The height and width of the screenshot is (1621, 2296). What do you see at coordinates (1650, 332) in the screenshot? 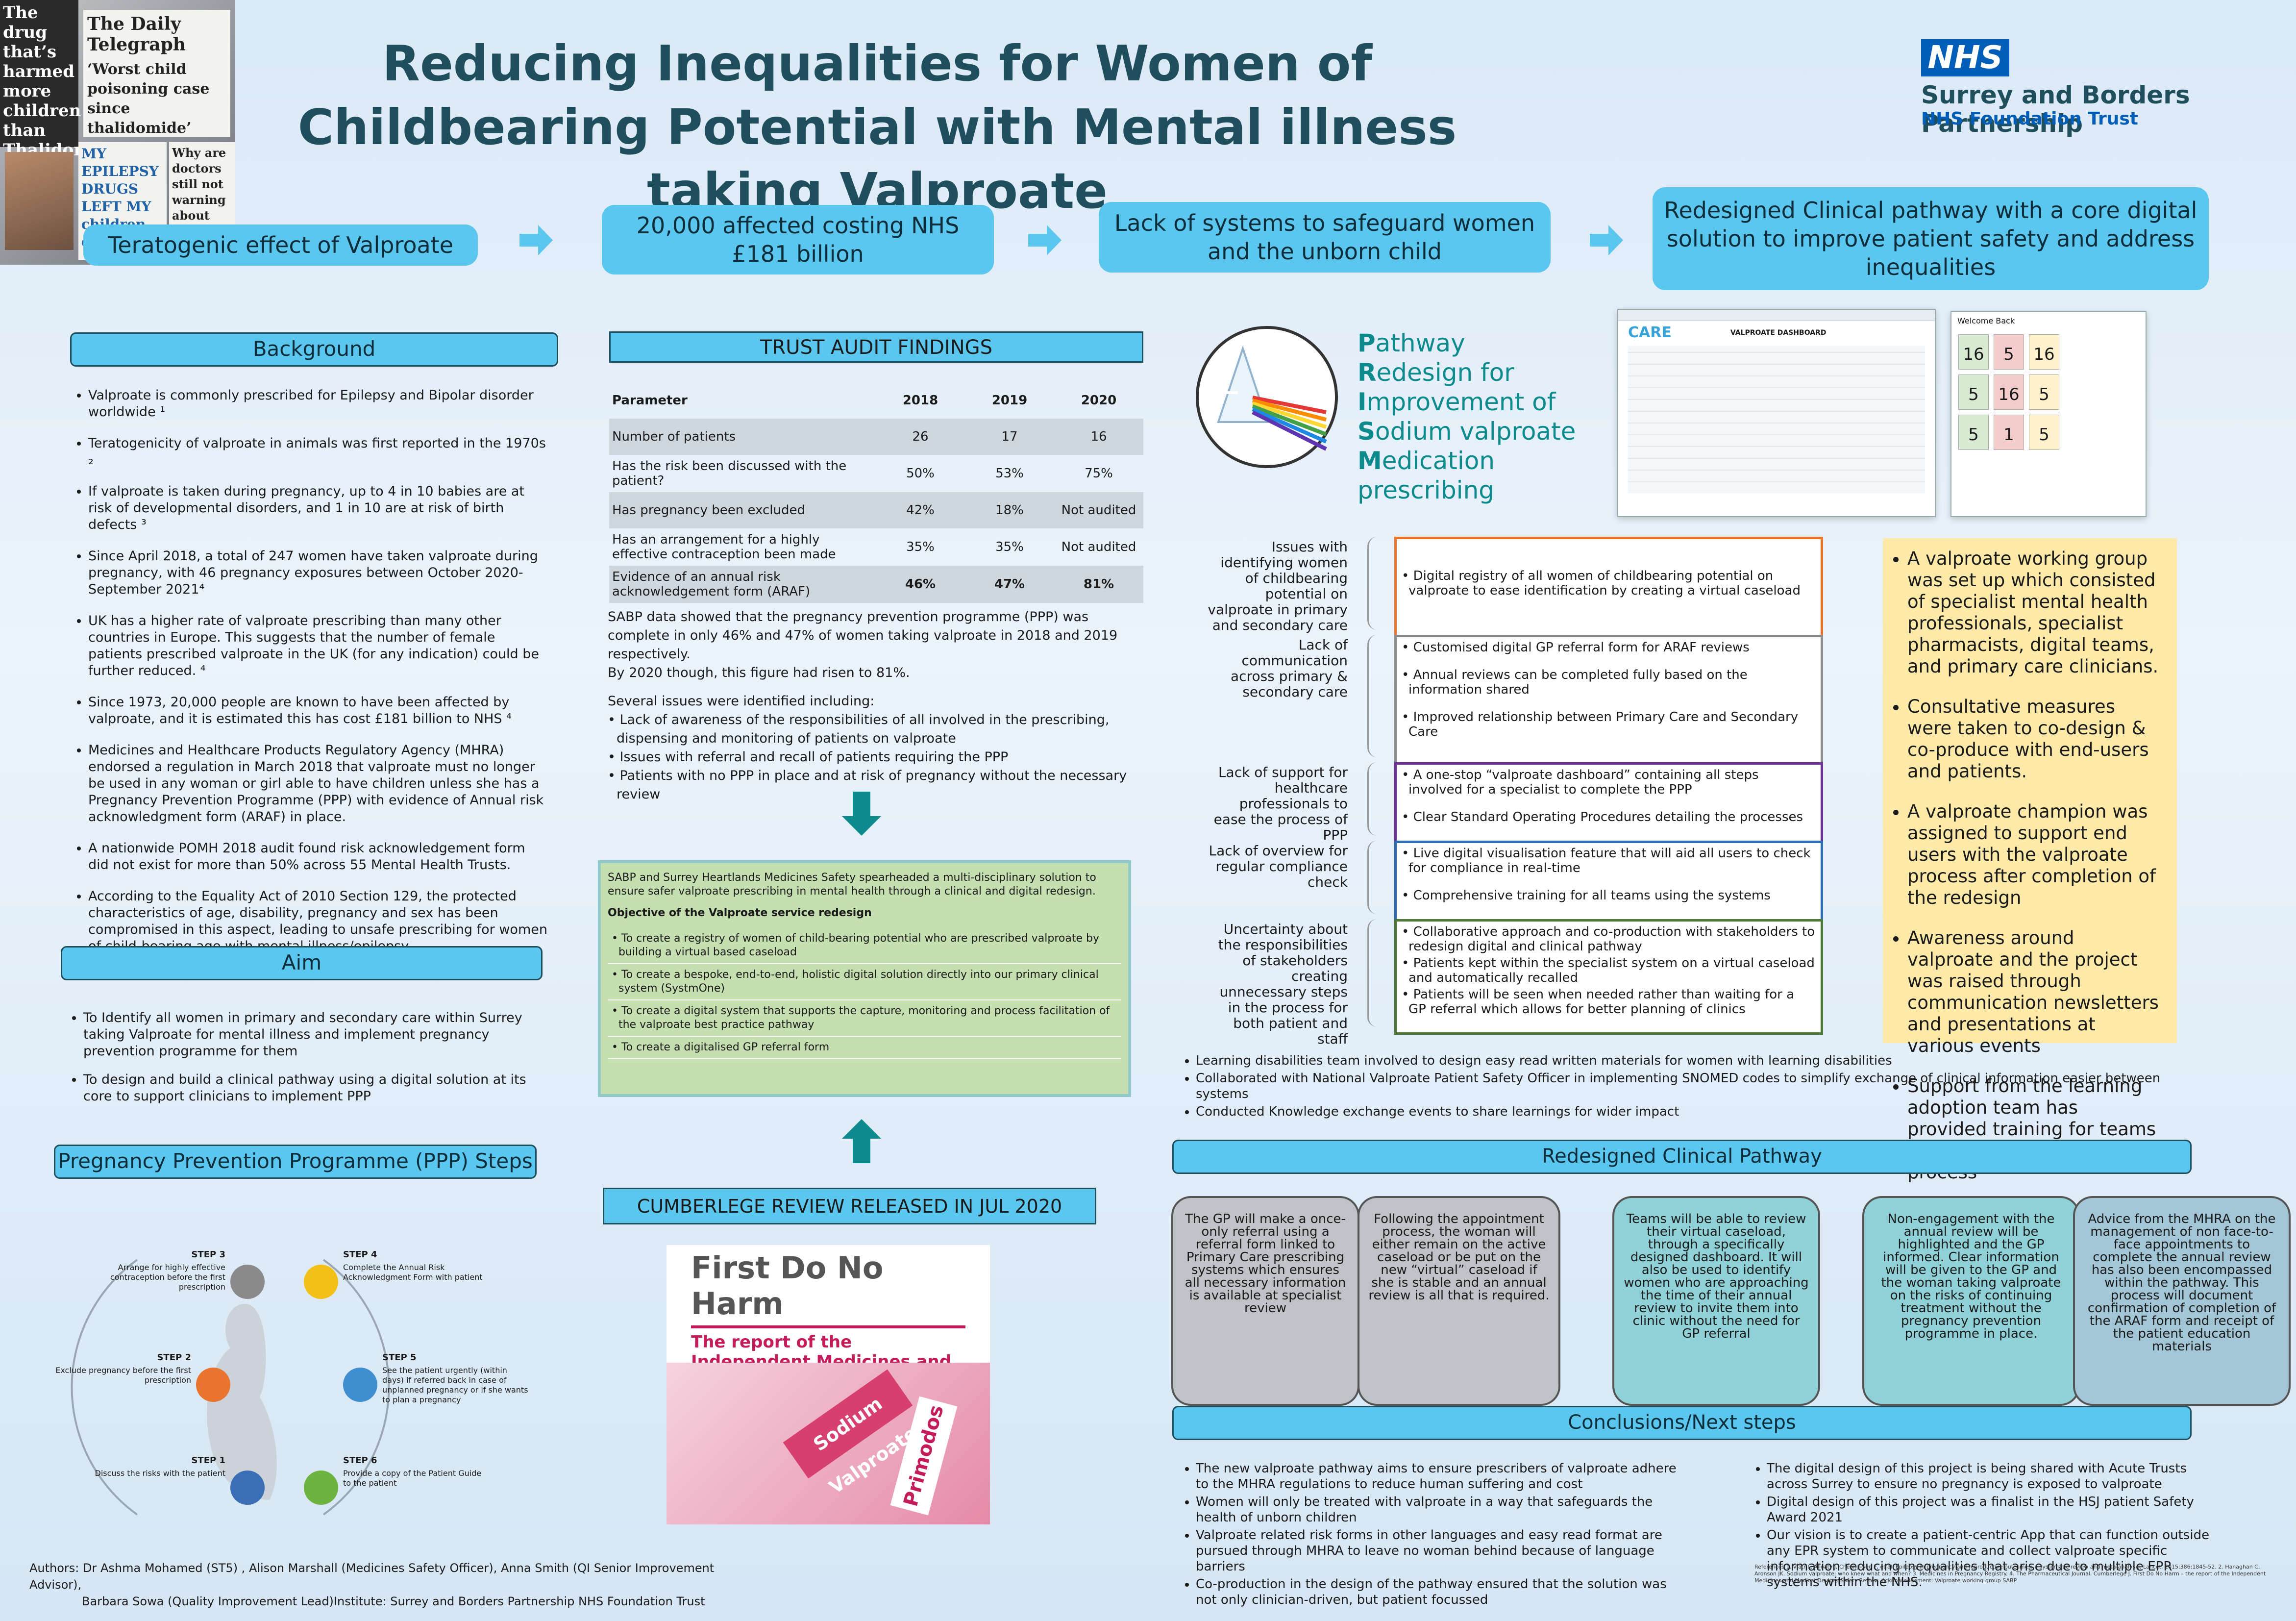
I see `care-logo: CARE` at bounding box center [1650, 332].